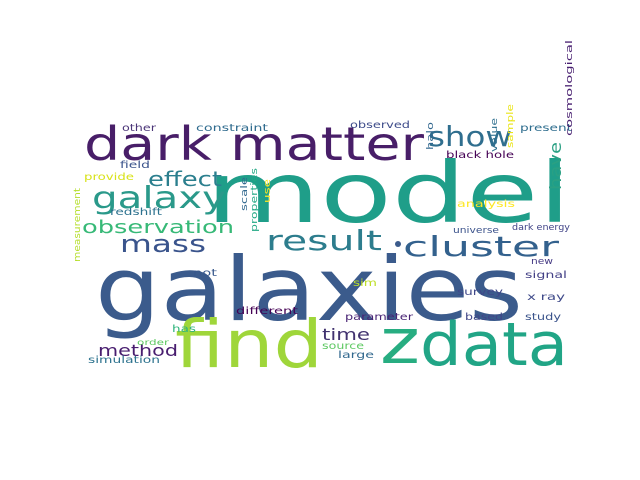 The width and height of the screenshot is (640, 480). Describe the element at coordinates (163, 244) in the screenshot. I see `word-mass: mass` at that location.